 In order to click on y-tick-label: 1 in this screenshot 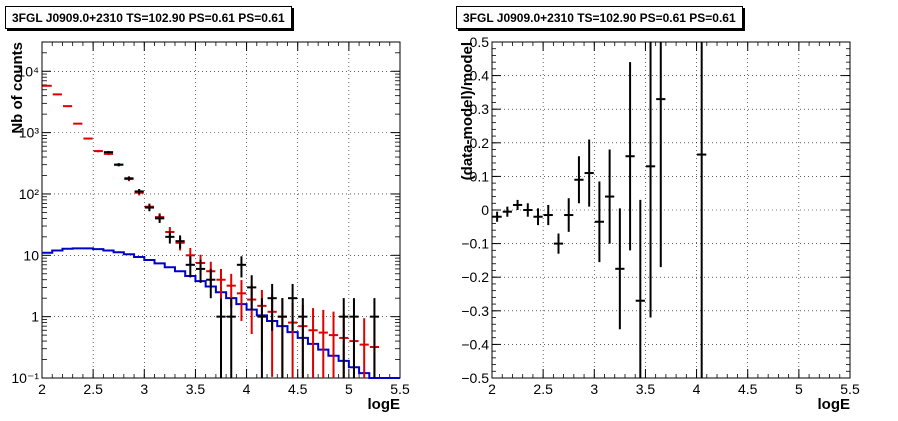, I will do `click(35, 317)`.